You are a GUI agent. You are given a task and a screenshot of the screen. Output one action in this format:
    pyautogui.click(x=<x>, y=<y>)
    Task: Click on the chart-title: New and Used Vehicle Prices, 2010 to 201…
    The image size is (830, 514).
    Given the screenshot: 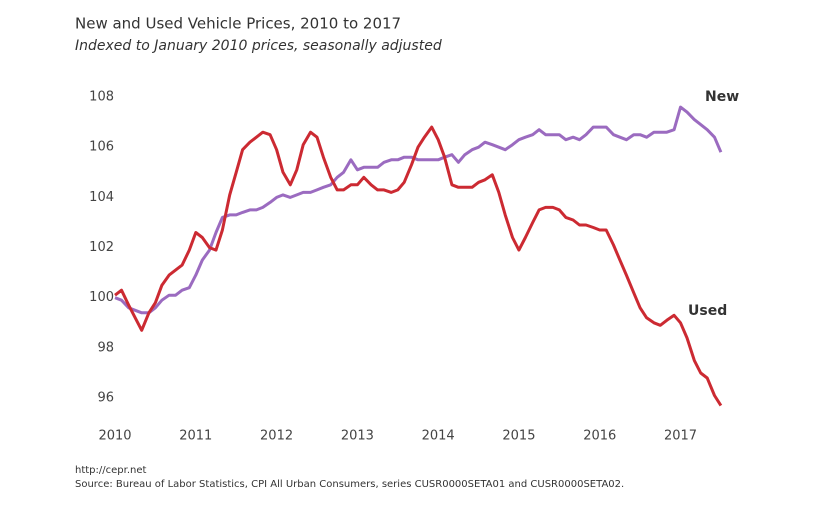 What is the action you would take?
    pyautogui.click(x=238, y=24)
    